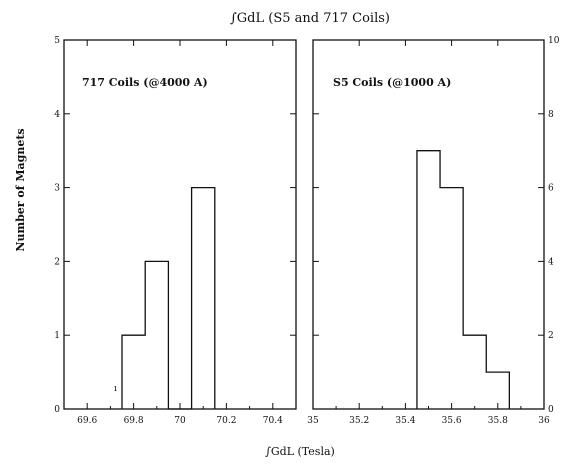  What do you see at coordinates (313, 421) in the screenshot?
I see `x-tick-label: 35` at bounding box center [313, 421].